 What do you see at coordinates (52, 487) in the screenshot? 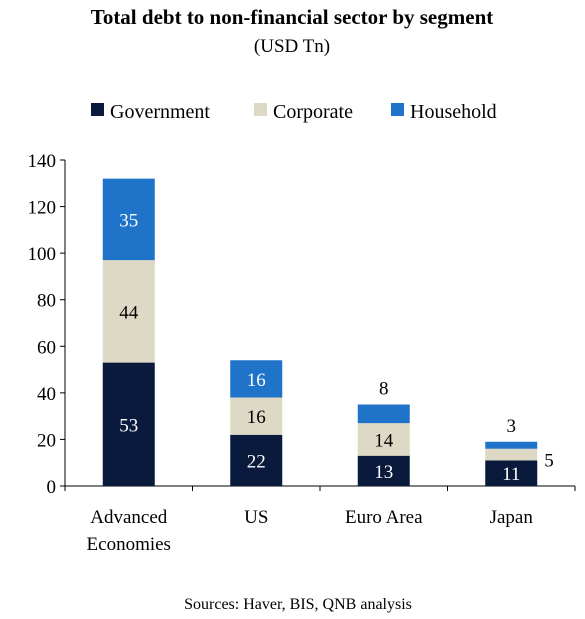
I see `y-tick-label: 0` at bounding box center [52, 487].